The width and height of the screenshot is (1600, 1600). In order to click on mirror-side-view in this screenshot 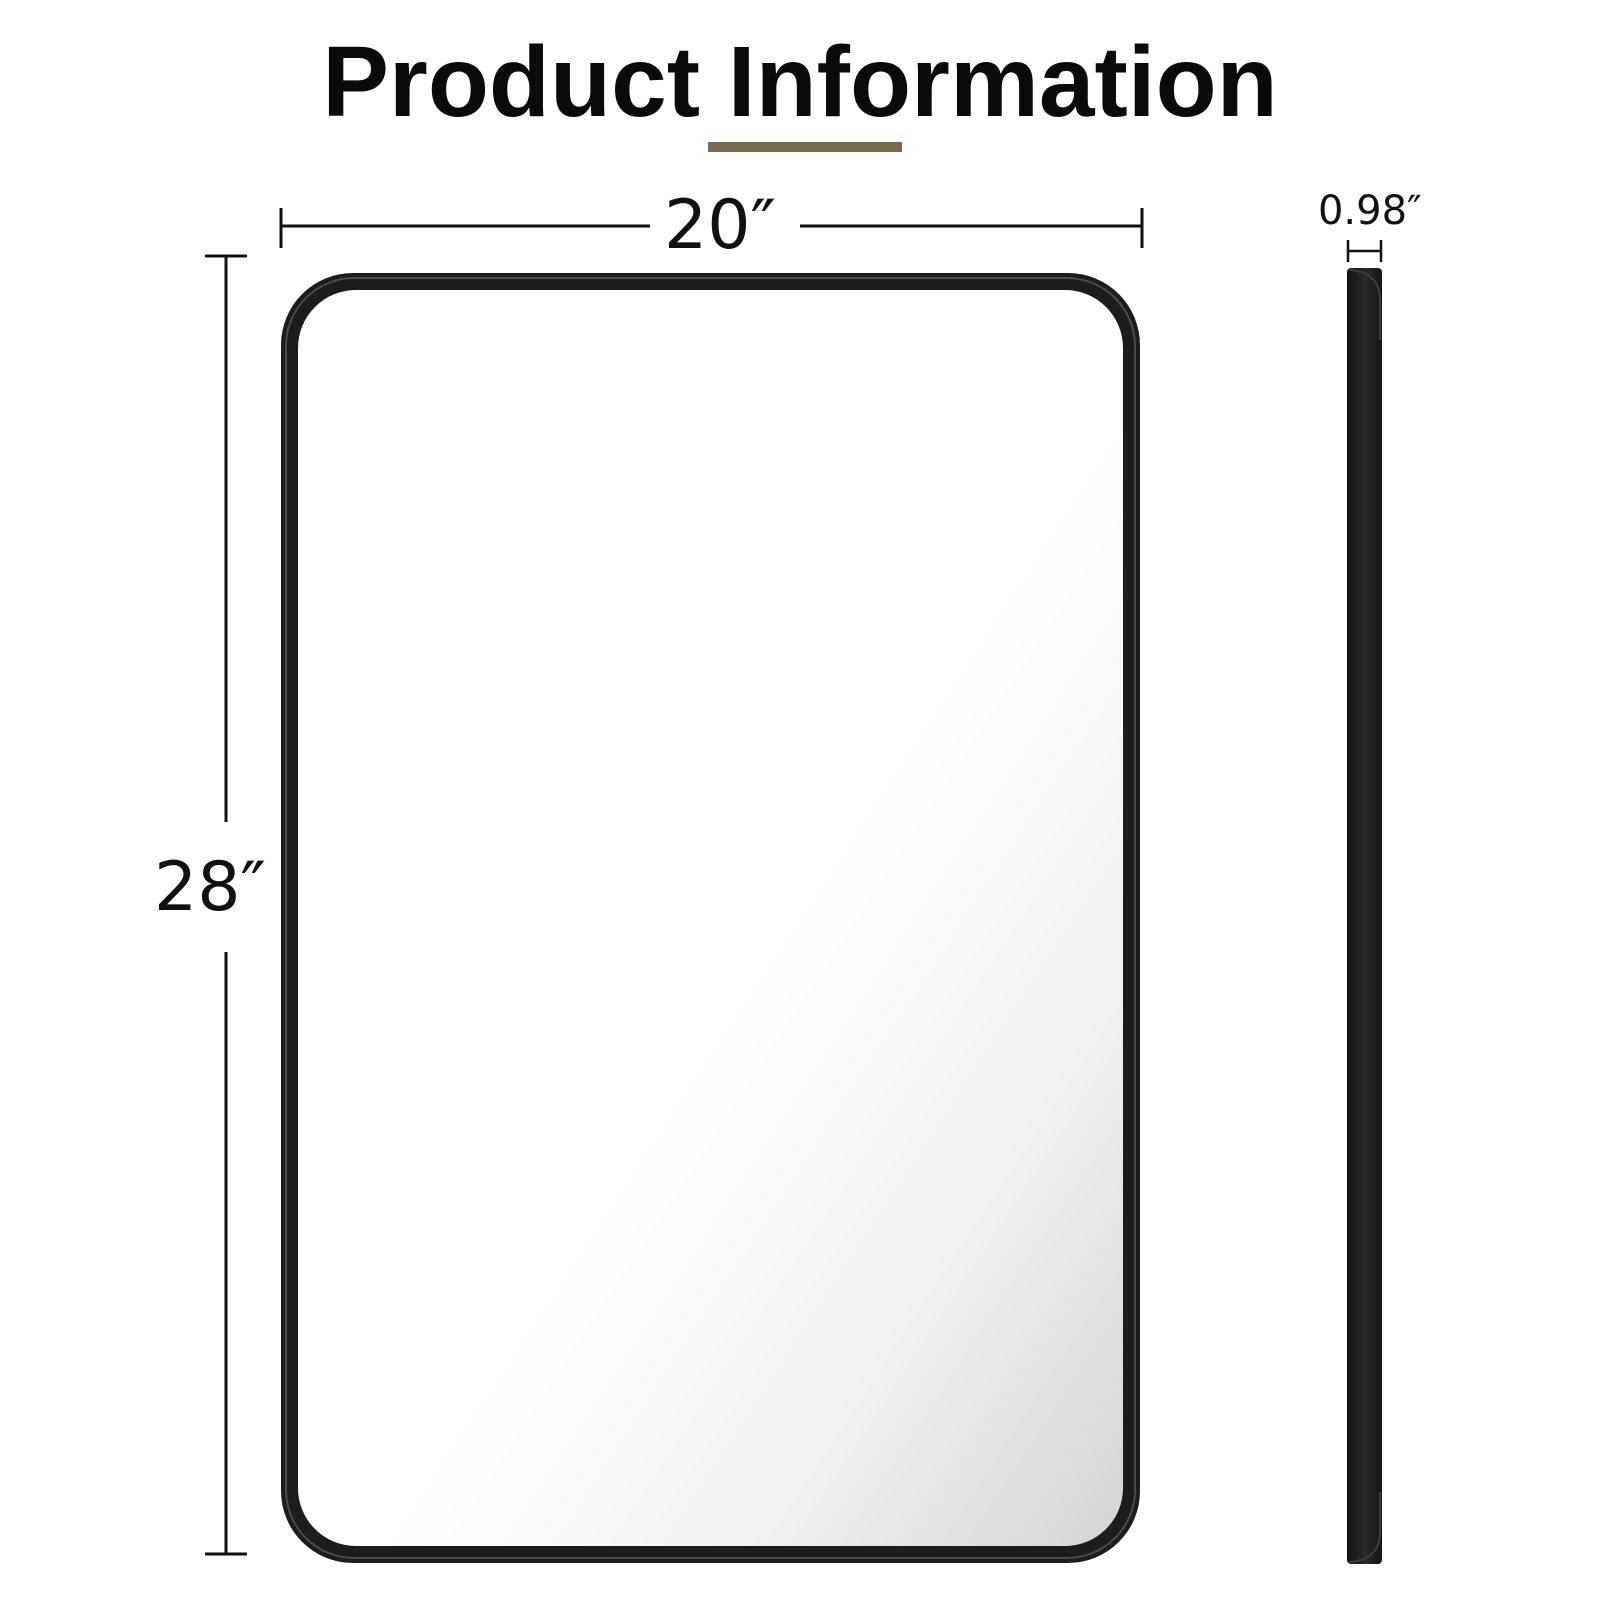, I will do `click(1364, 916)`.